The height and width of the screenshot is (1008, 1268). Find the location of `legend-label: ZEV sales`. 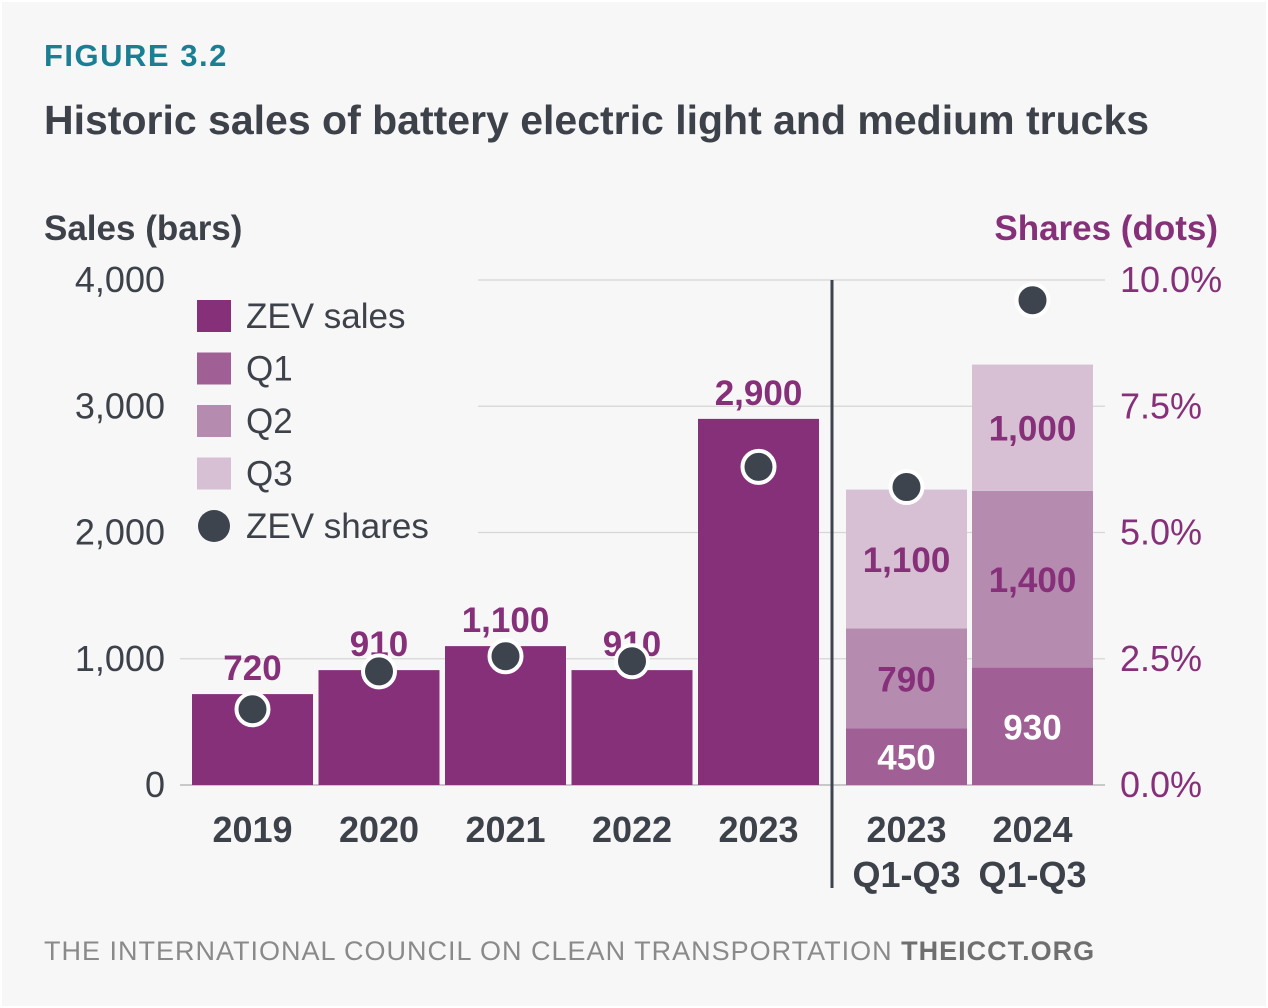

legend-label: ZEV sales is located at coordinates (326, 316).